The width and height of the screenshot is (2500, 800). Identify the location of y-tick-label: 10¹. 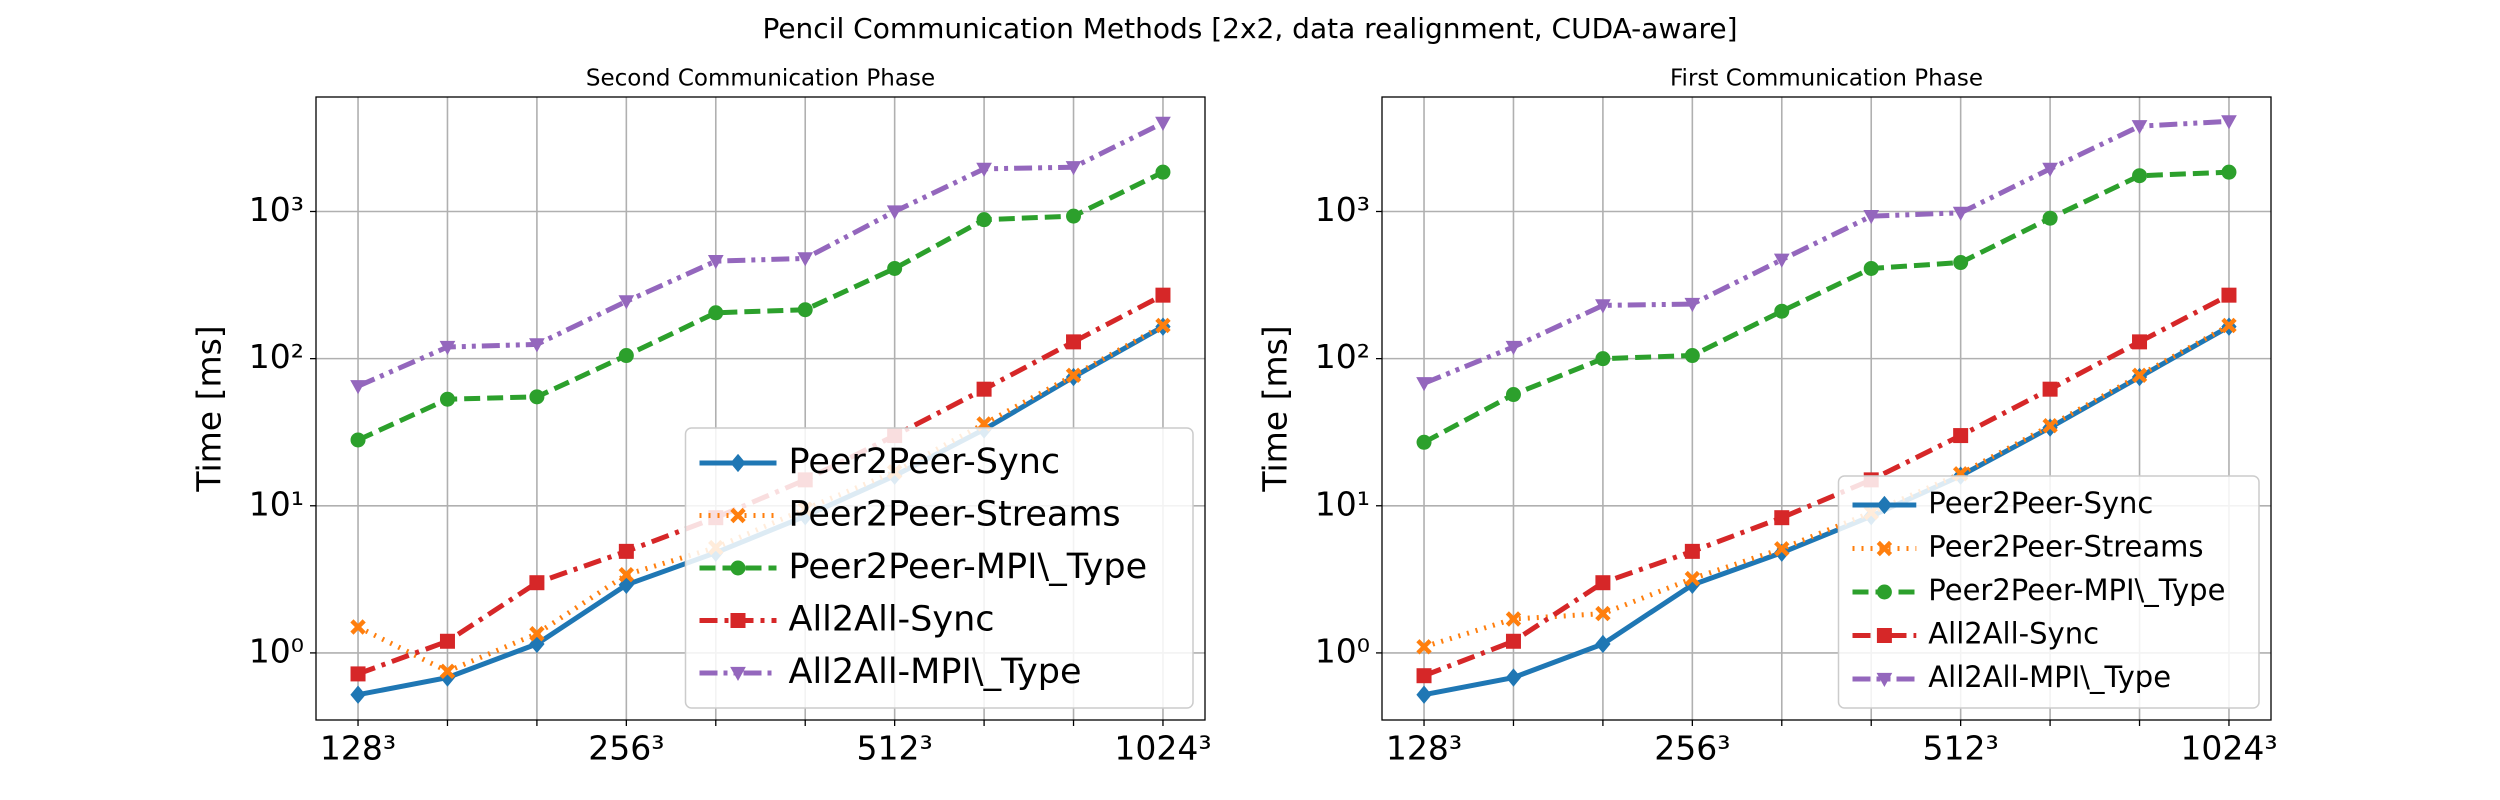
(1342, 503).